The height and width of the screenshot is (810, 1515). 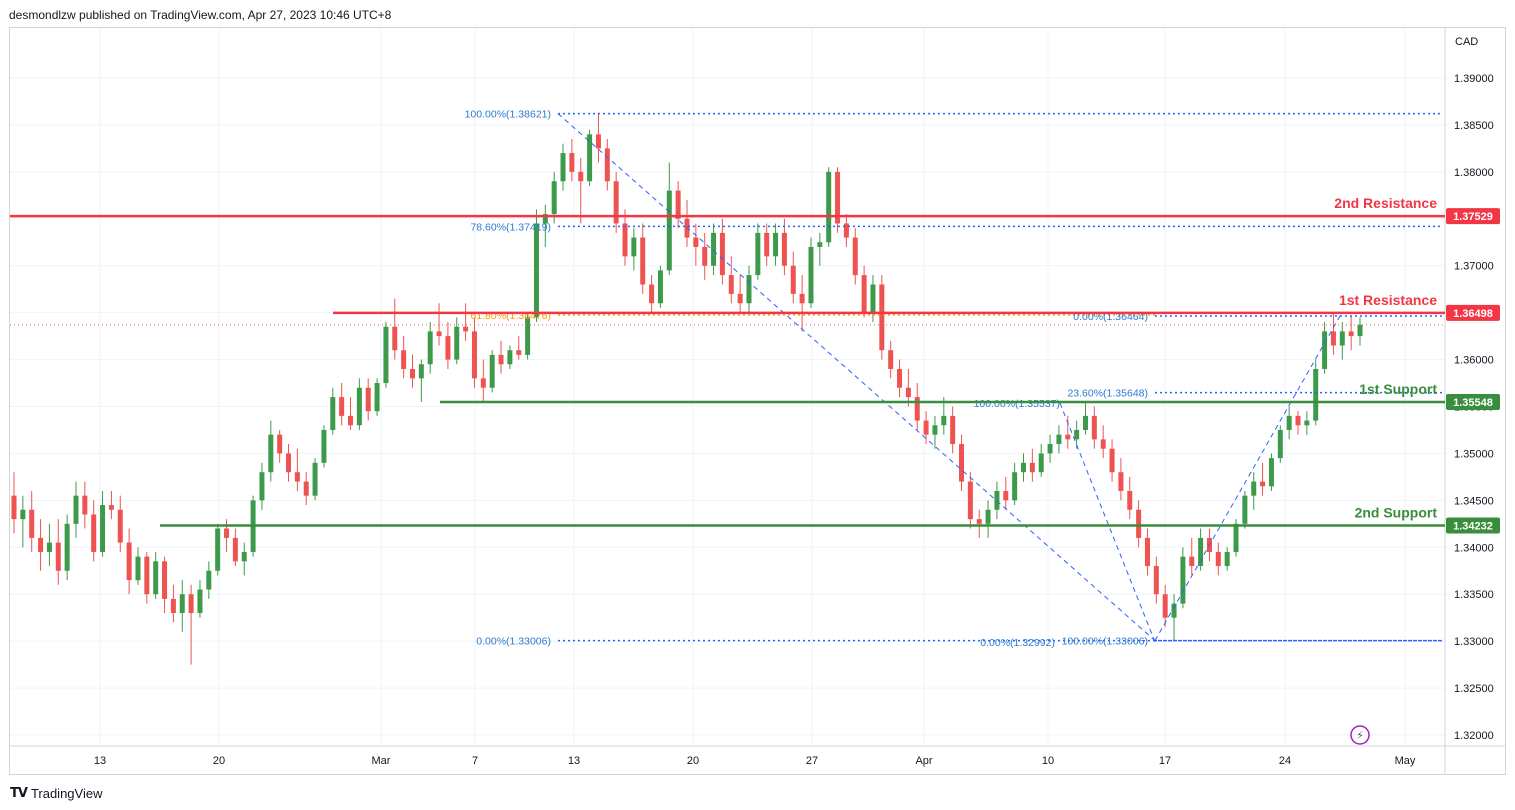 I want to click on y-tick-label: 1.39000, so click(x=1474, y=79).